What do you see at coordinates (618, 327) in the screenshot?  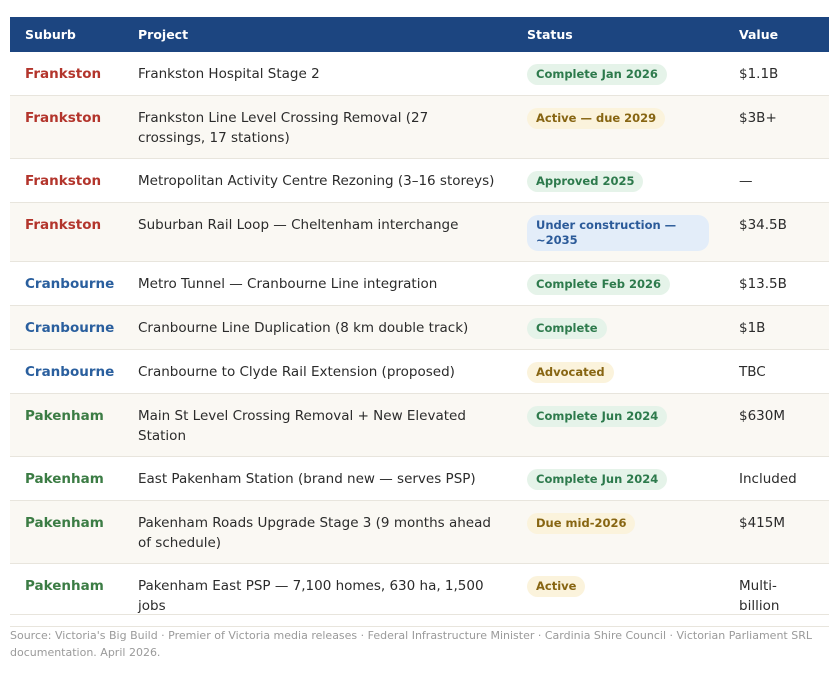 I see `status-cell: Complete` at bounding box center [618, 327].